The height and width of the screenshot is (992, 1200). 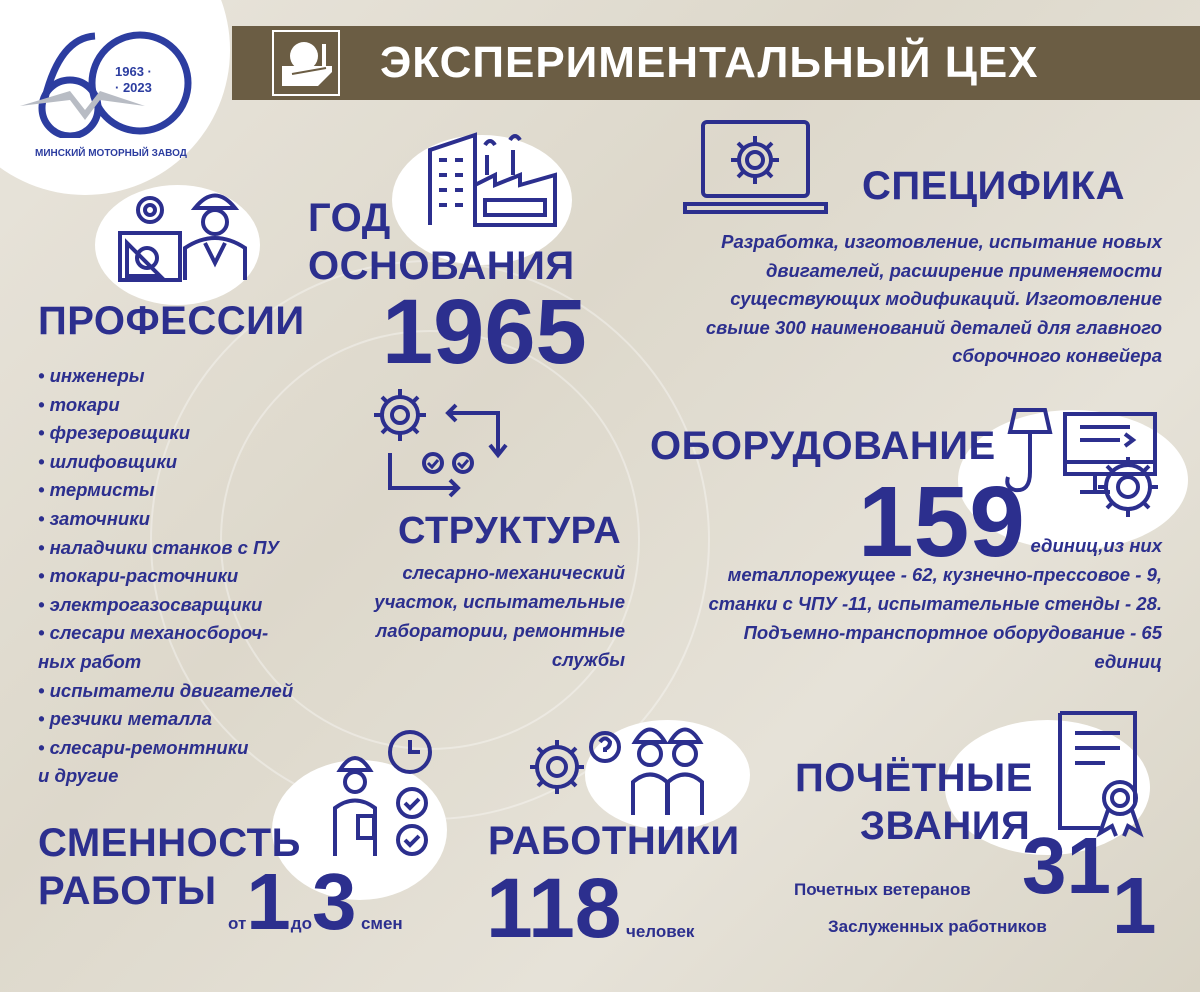 What do you see at coordinates (441, 266) in the screenshot?
I see `founded-title-line2: ОСНОВАНИЯ` at bounding box center [441, 266].